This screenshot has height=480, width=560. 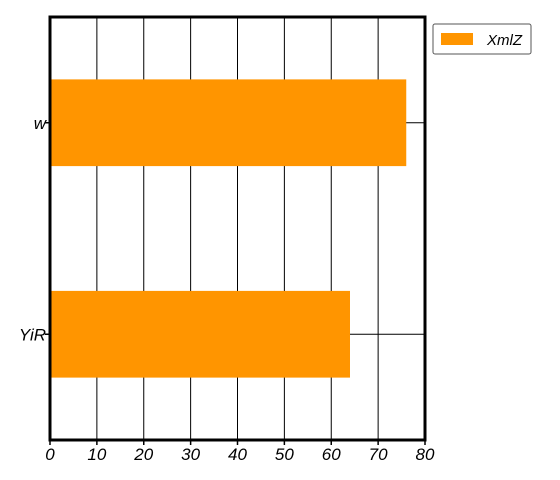 I want to click on y-axis-ticks: w YiR, so click(x=34, y=229).